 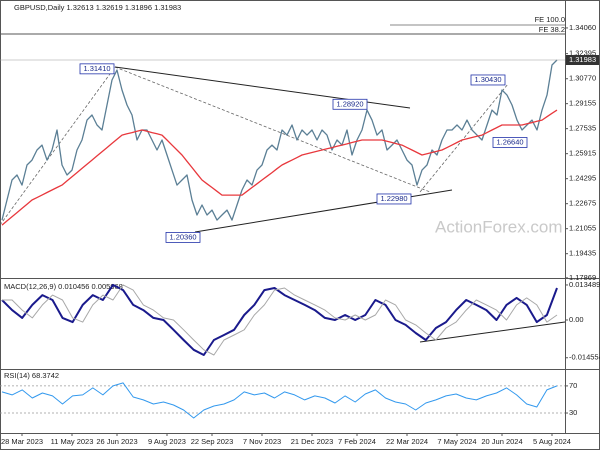 I want to click on last-value-tag, so click(x=582, y=59).